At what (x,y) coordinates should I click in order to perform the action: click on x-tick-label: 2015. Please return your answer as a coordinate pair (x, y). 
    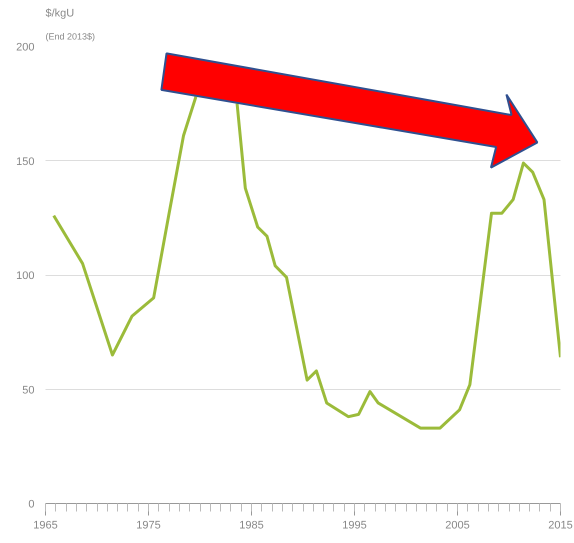
    Looking at the image, I should click on (560, 526).